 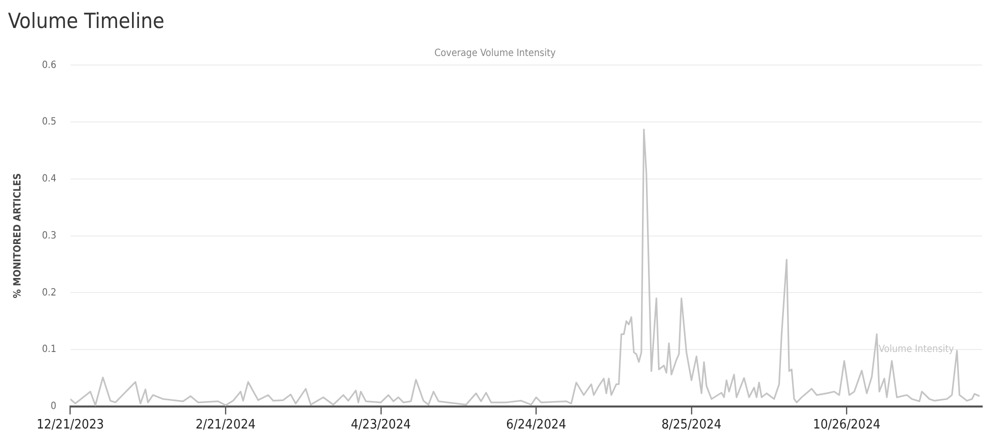 I want to click on x-tick-label: 2/21/2024, so click(x=226, y=425).